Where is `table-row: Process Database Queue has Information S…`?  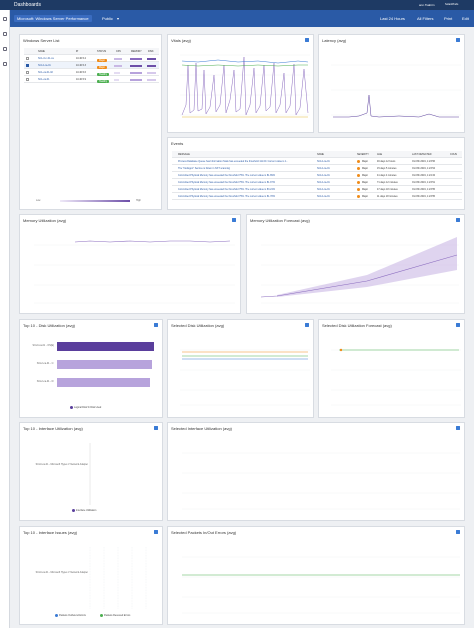 table-row: Process Database Queue has Information S… is located at coordinates (317, 161).